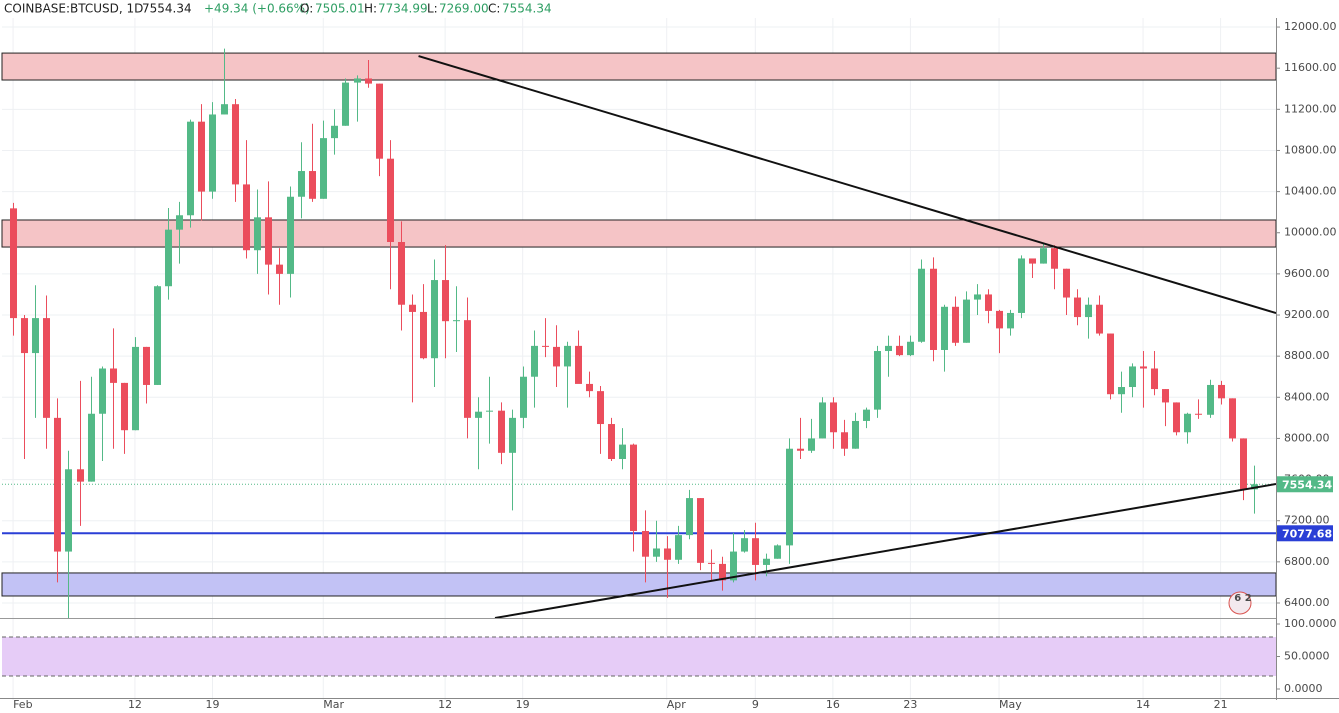 The width and height of the screenshot is (1339, 713). What do you see at coordinates (677, 704) in the screenshot?
I see `x-tick-label: Apr` at bounding box center [677, 704].